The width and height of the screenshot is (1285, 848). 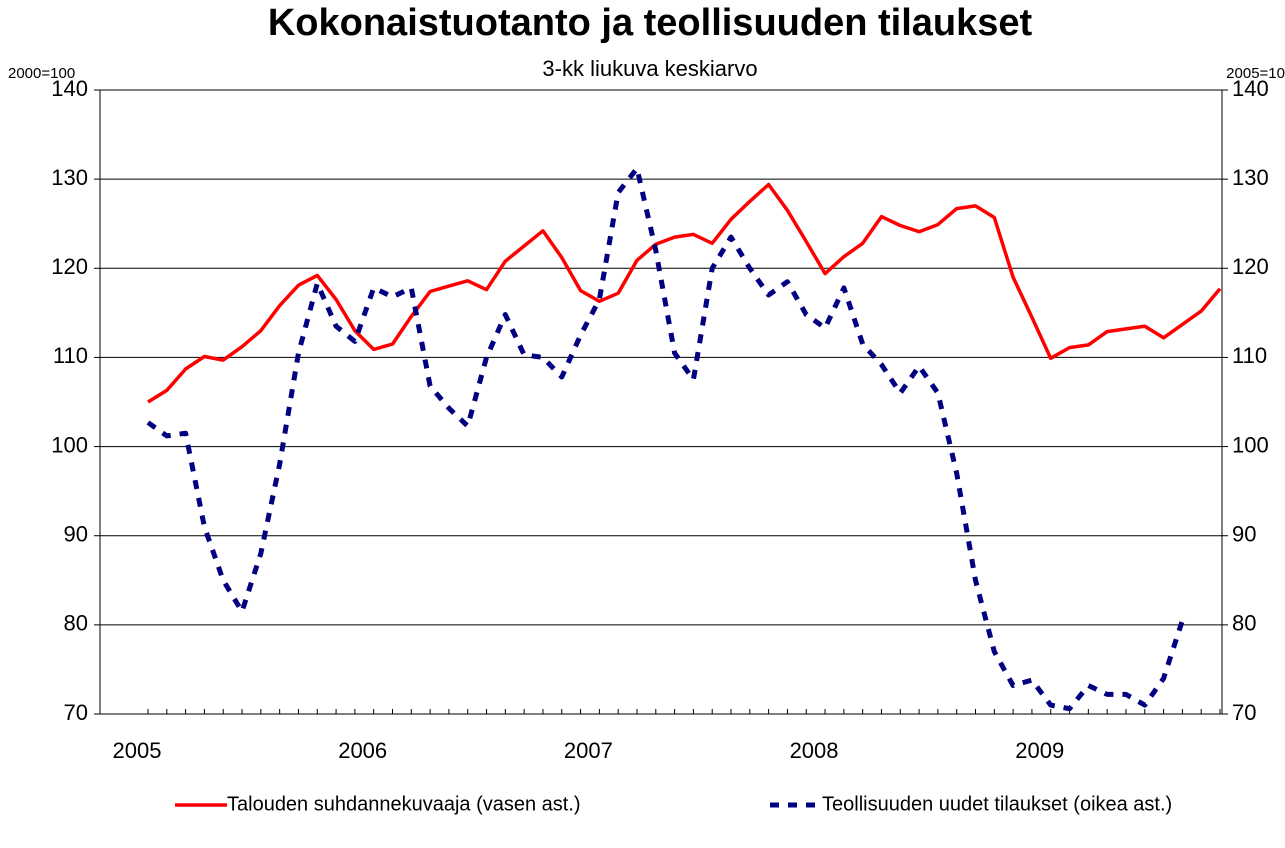 What do you see at coordinates (1250, 266) in the screenshot?
I see `y2-tick-label: 120` at bounding box center [1250, 266].